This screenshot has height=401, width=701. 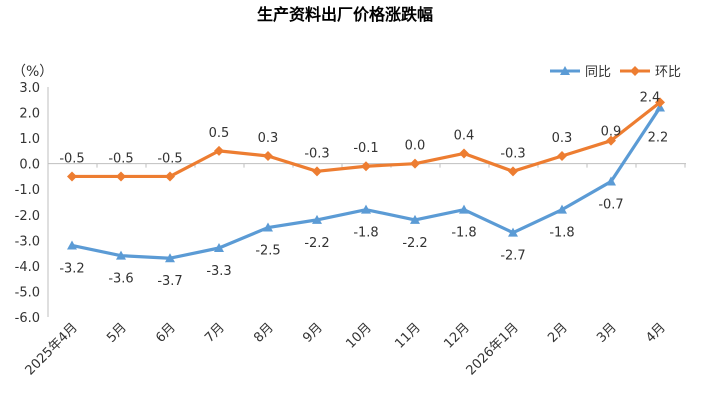 What do you see at coordinates (615, 72) in the screenshot?
I see `legend: 同比 环比` at bounding box center [615, 72].